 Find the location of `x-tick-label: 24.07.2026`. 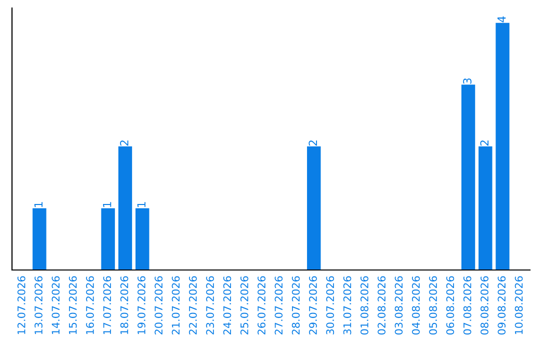

x-tick-label: 24.07.2026 is located at coordinates (227, 305).